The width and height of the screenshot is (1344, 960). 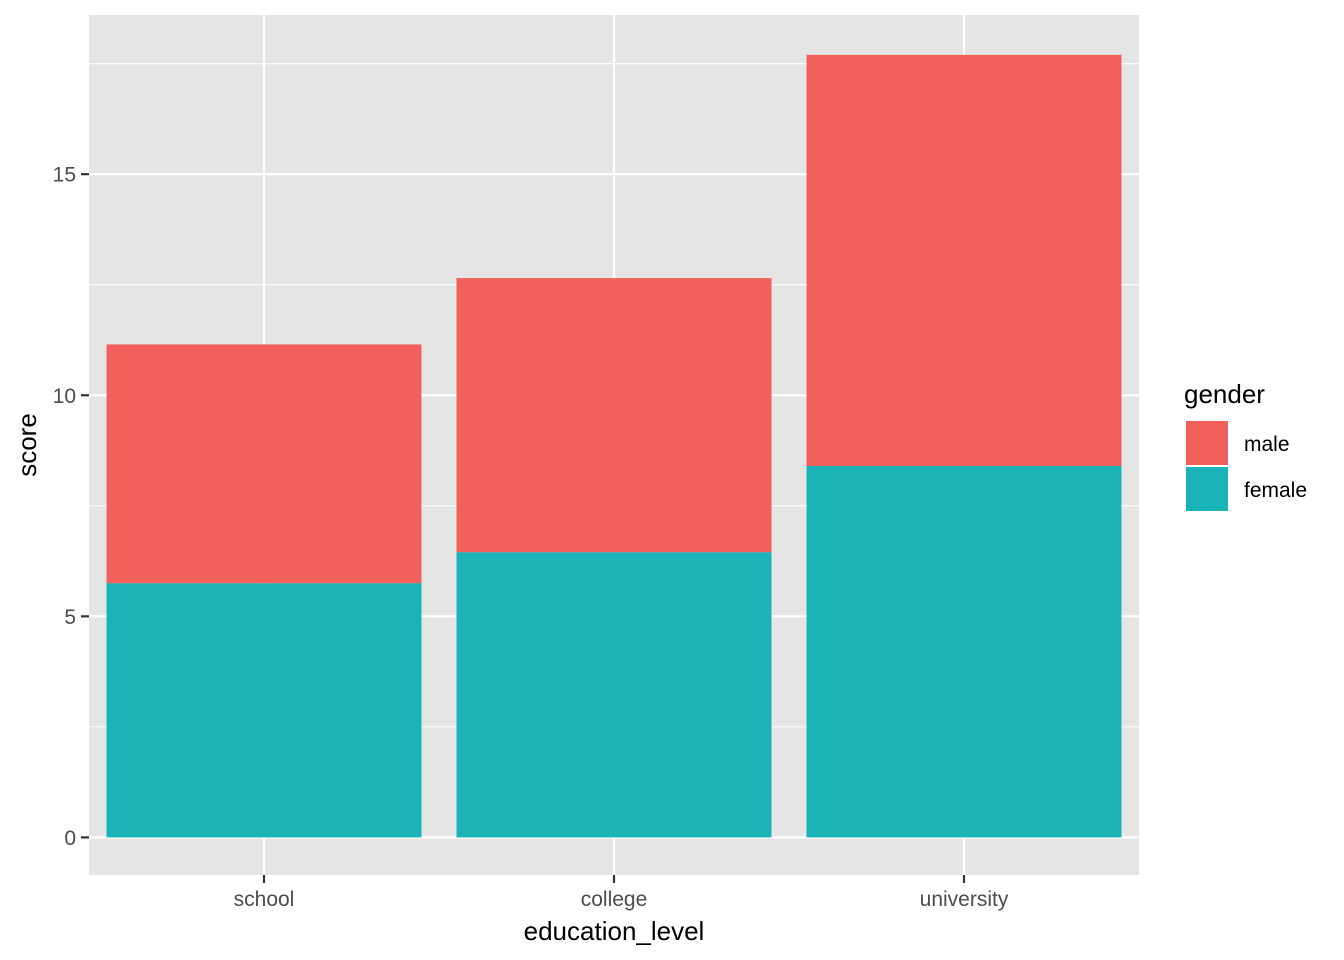 What do you see at coordinates (1207, 489) in the screenshot?
I see `legend-swatch-female` at bounding box center [1207, 489].